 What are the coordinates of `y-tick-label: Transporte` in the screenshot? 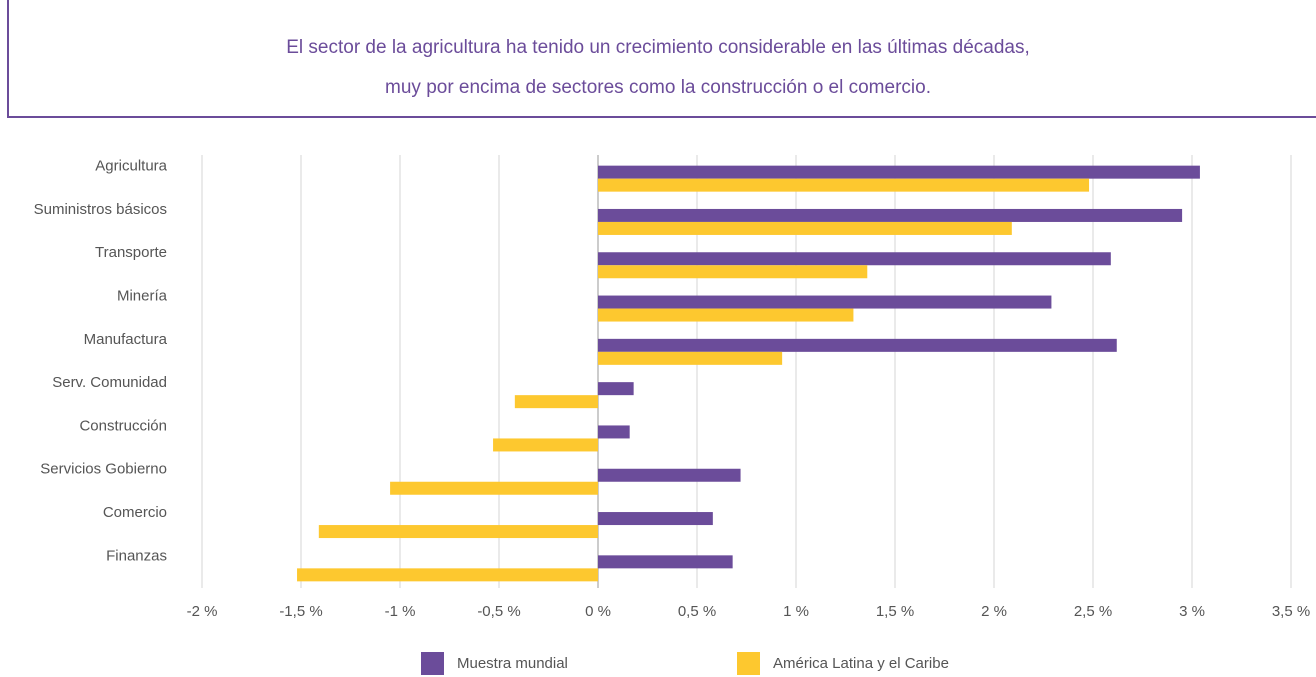 It's located at (131, 252).